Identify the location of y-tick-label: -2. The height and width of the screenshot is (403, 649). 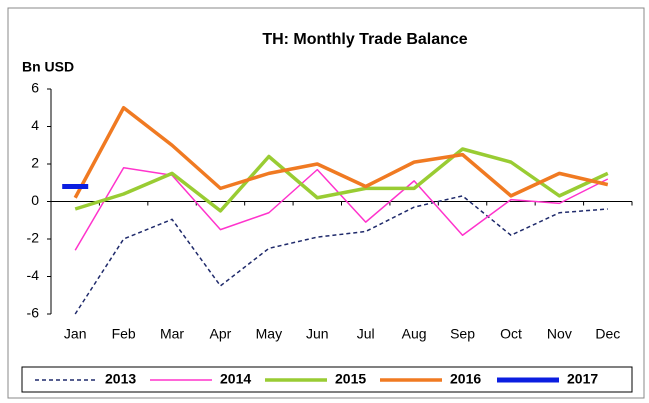
(33, 238).